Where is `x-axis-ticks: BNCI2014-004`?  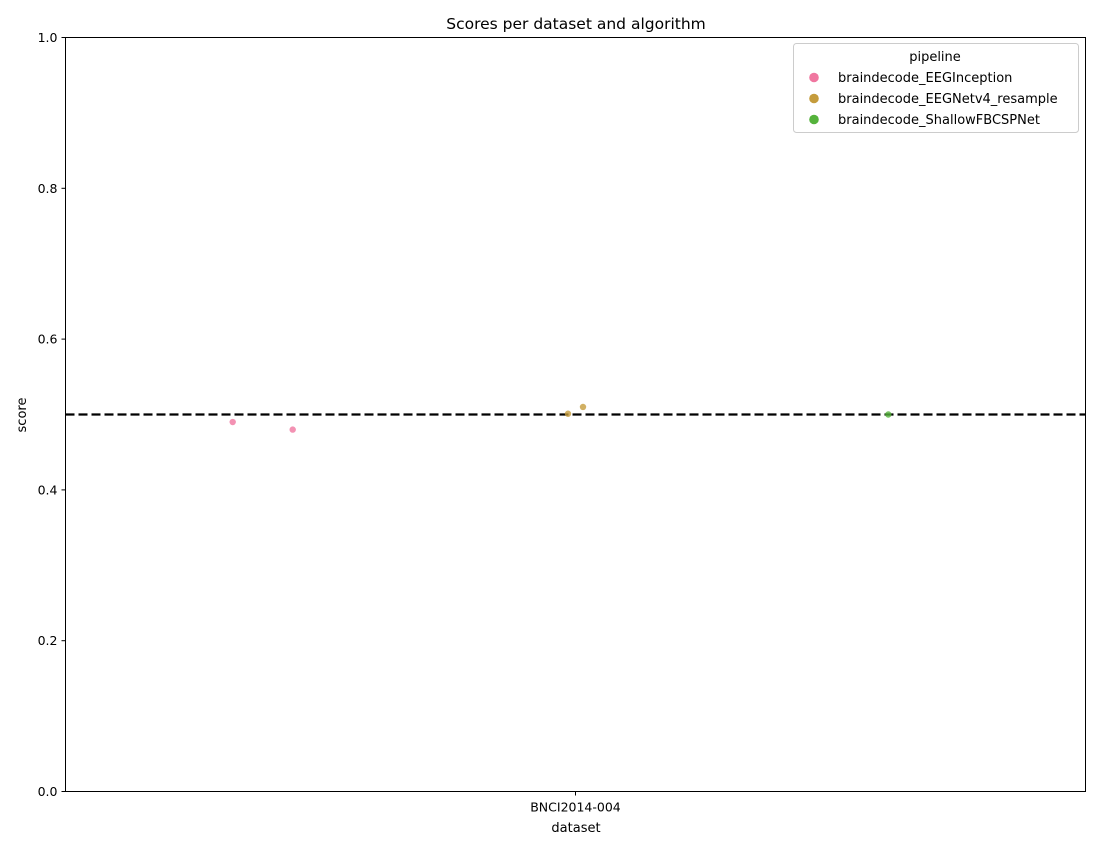
x-axis-ticks: BNCI2014-004 is located at coordinates (575, 803).